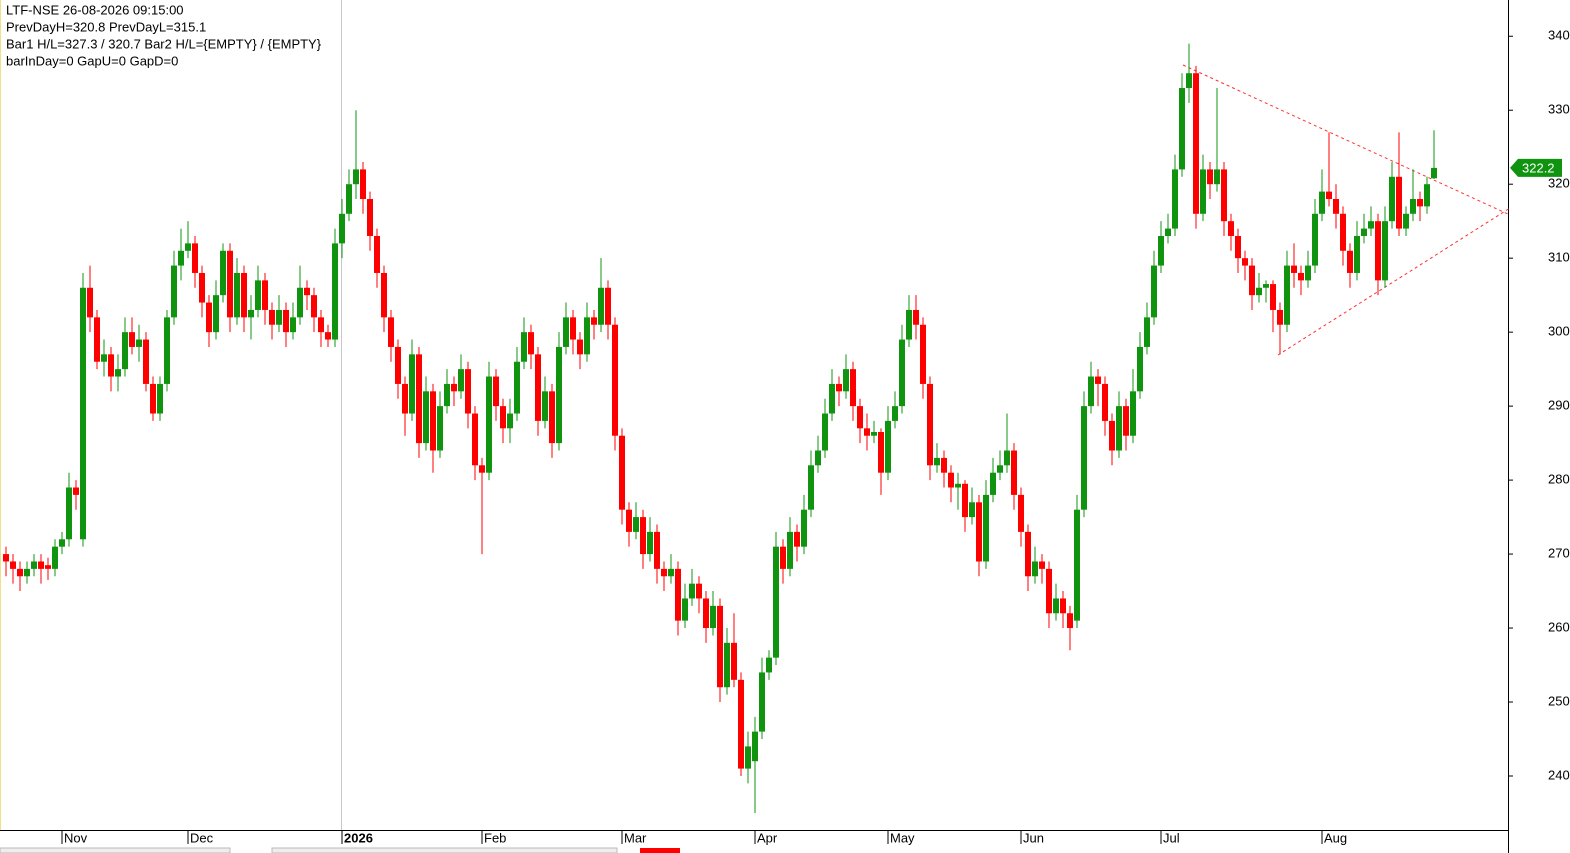 This screenshot has height=853, width=1570. I want to click on x-tick-label: Jul, so click(1171, 837).